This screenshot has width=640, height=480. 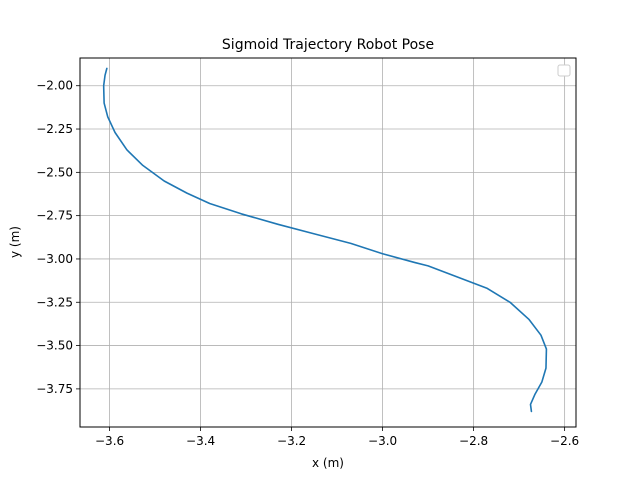 What do you see at coordinates (54, 216) in the screenshot?
I see `y-tick-label: −2.75` at bounding box center [54, 216].